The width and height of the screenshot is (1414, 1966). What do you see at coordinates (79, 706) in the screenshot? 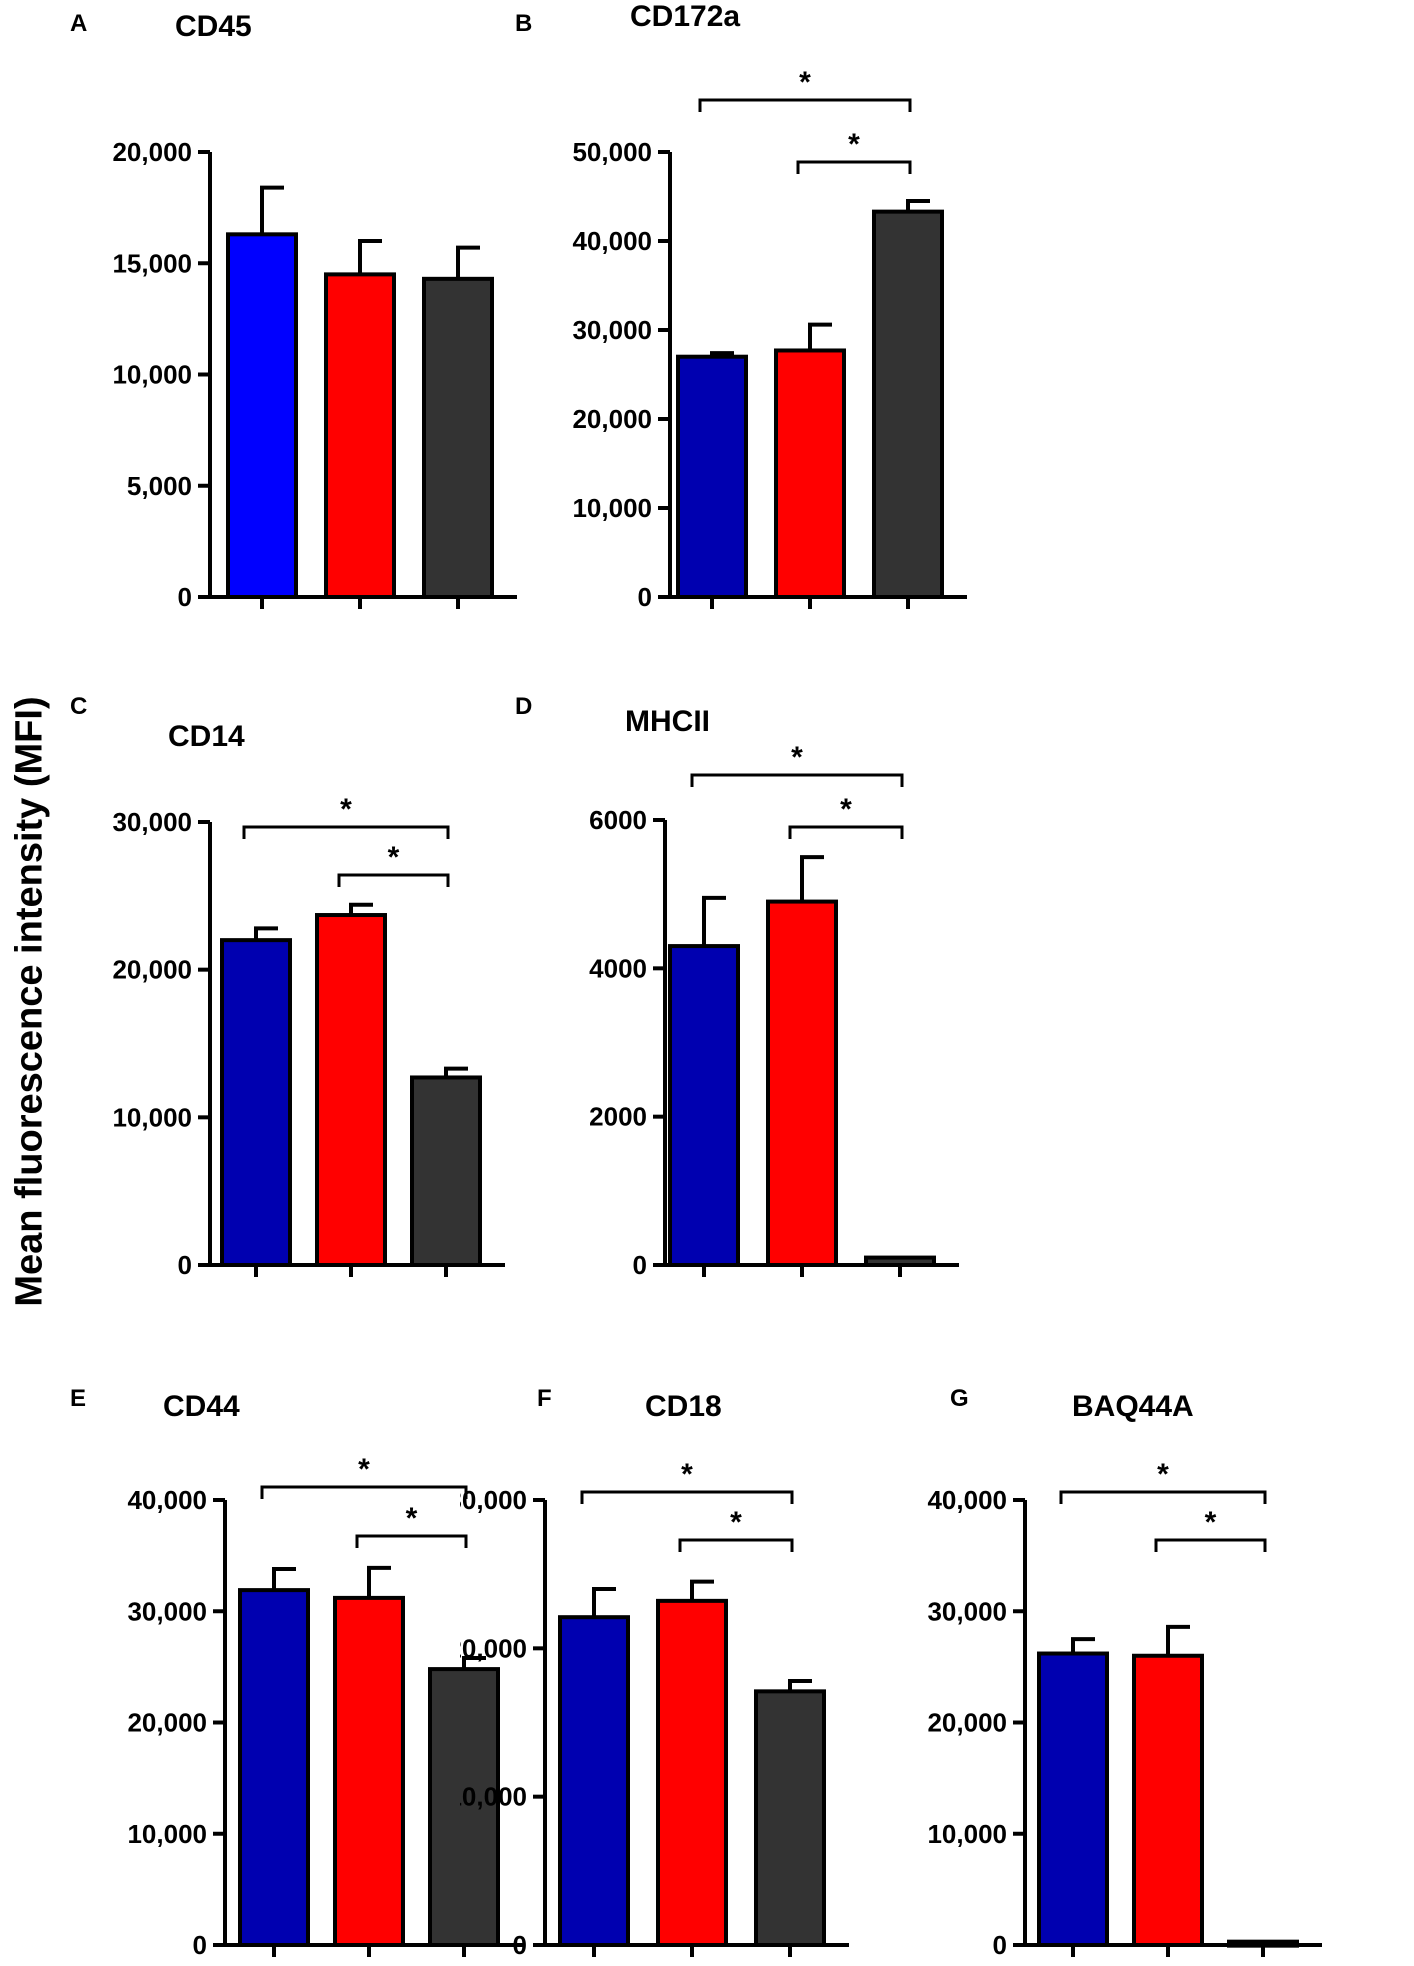
I see `panel-letter-c: C` at bounding box center [79, 706].